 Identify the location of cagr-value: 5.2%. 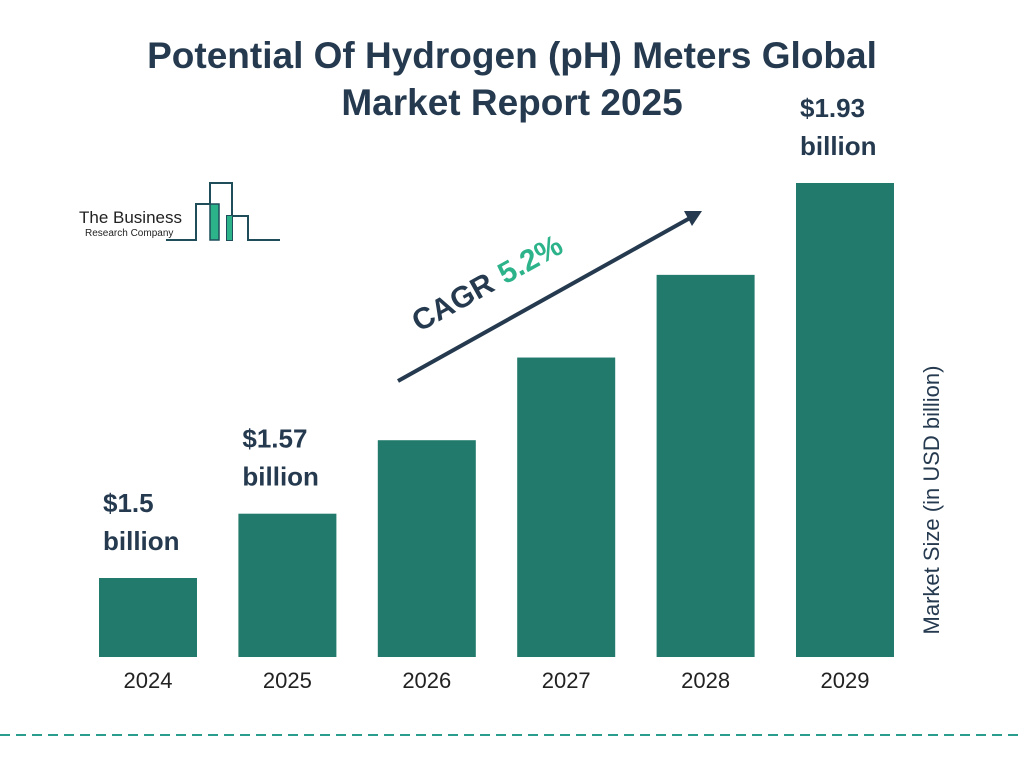
(530, 260).